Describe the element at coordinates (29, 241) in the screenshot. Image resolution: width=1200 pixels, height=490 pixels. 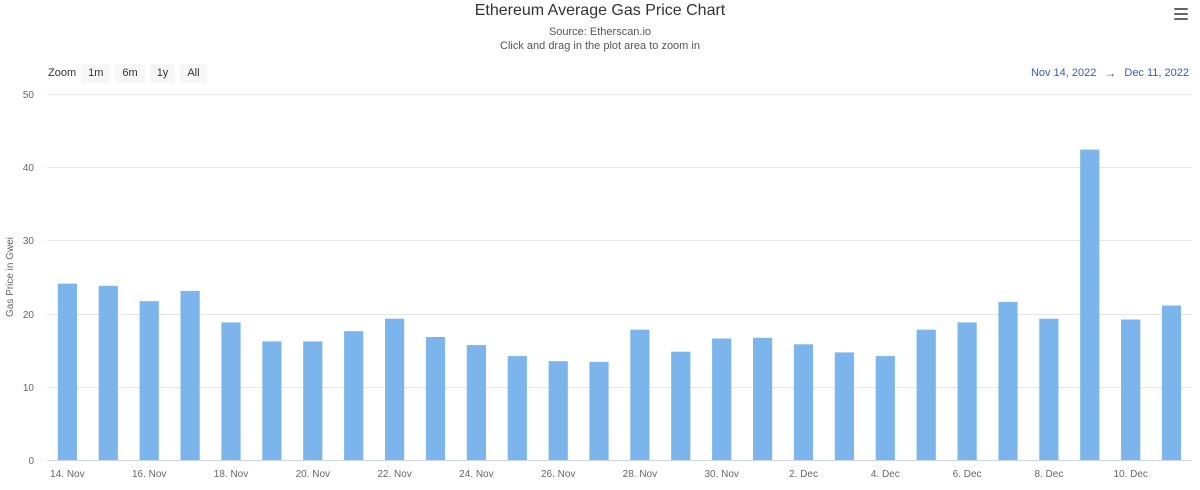
I see `y-tick-label: 30` at that location.